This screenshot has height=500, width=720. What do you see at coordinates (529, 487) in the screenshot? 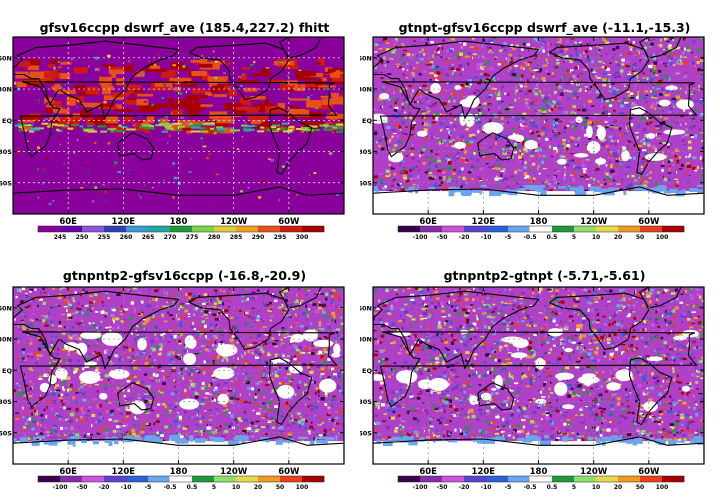
I see `colorbar-label: -0.5` at bounding box center [529, 487].